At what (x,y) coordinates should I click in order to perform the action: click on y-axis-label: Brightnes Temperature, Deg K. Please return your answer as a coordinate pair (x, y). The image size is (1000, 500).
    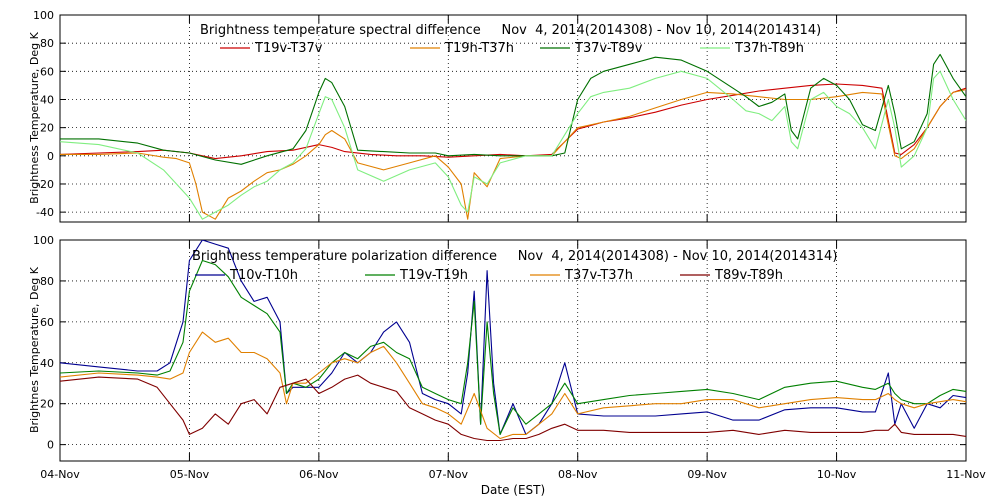
    Looking at the image, I should click on (34, 349).